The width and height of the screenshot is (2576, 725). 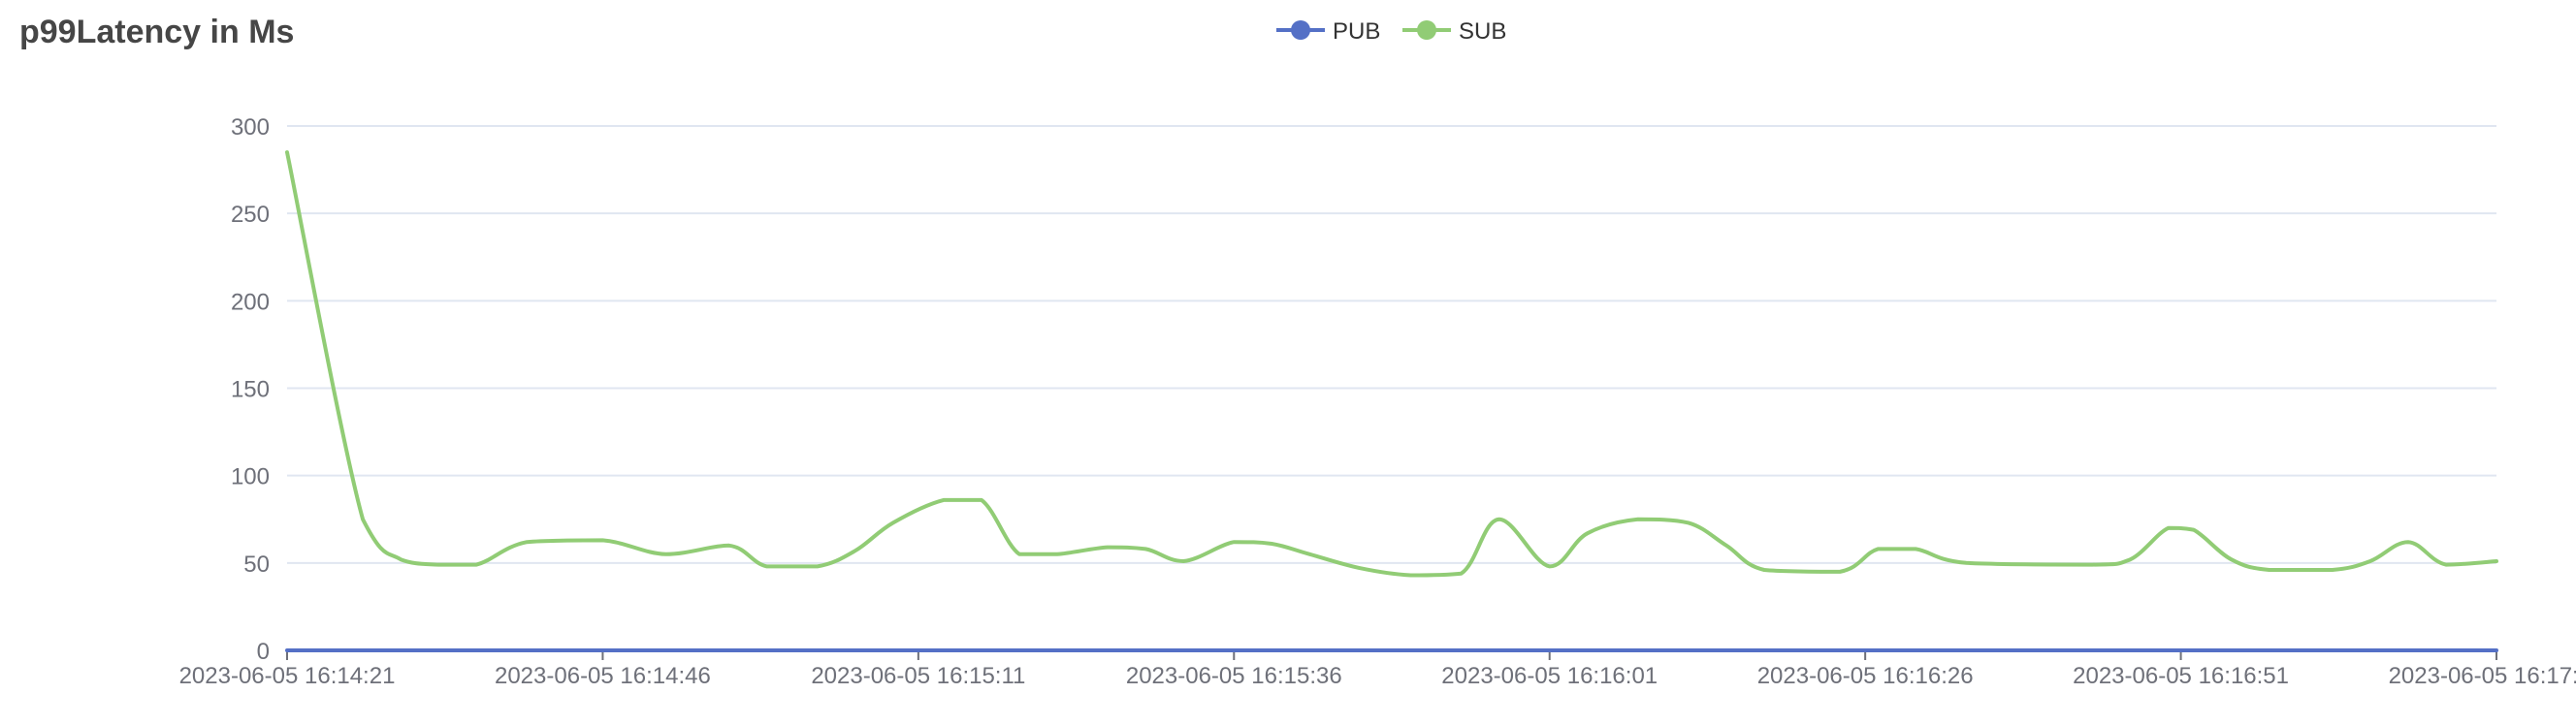 I want to click on y-tick-label: 150, so click(x=250, y=390).